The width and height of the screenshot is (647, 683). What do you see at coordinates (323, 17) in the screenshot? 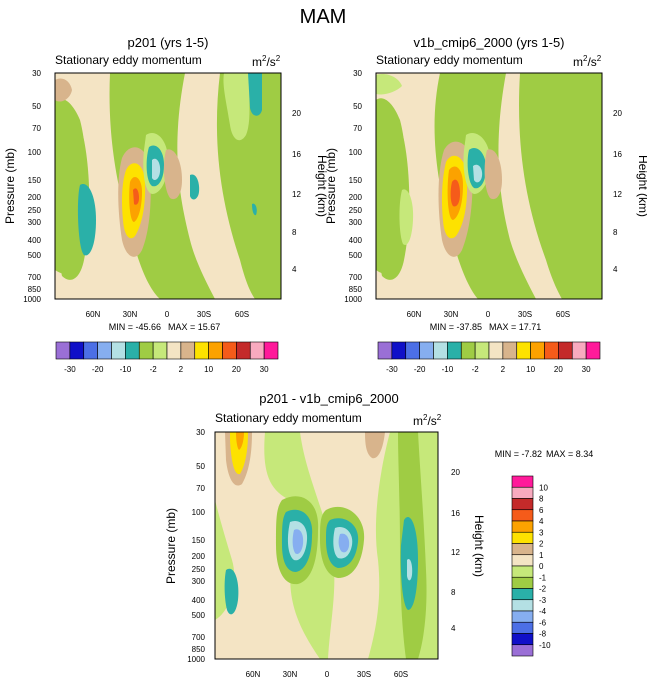
I see `page-title: MAM` at bounding box center [323, 17].